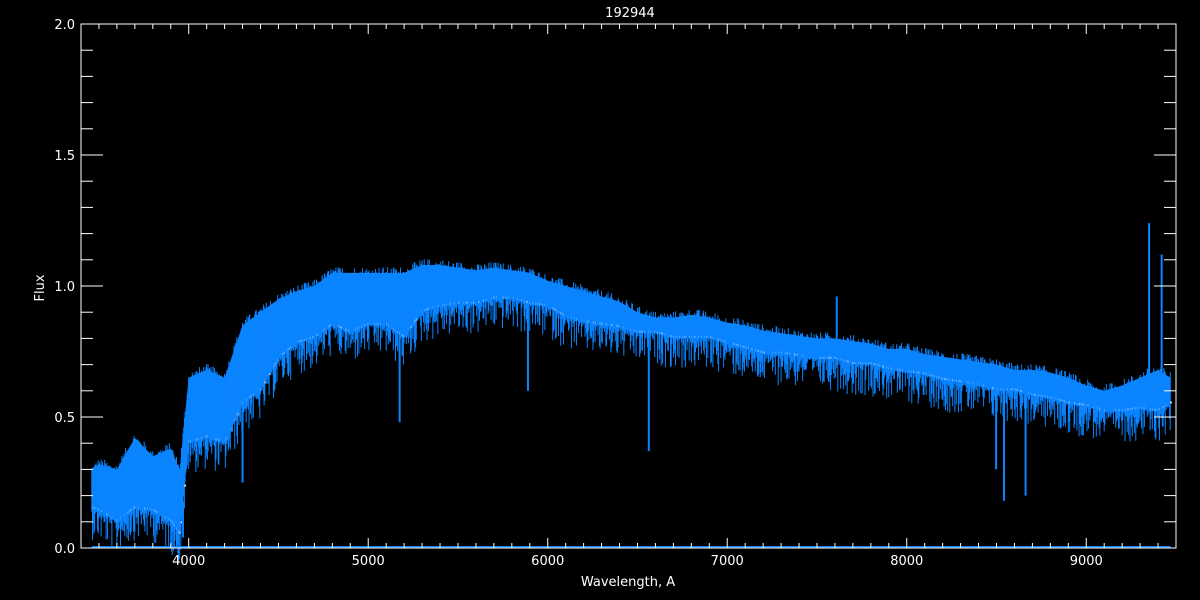 This screenshot has width=1200, height=600. I want to click on x-axis-label: Wavelength, A, so click(628, 582).